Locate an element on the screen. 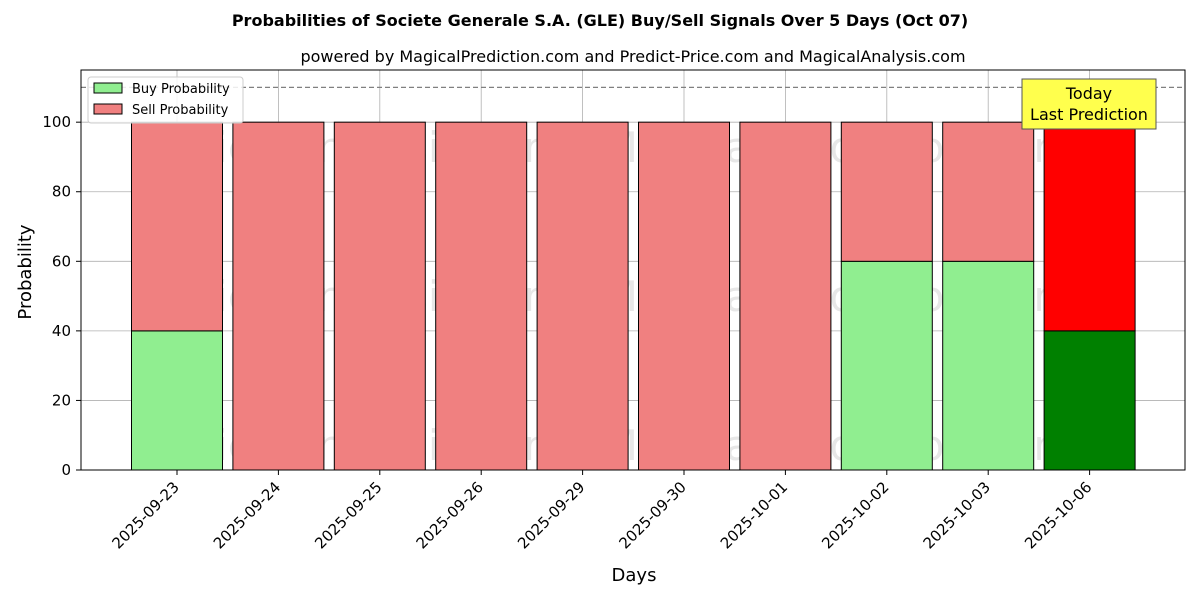 This screenshot has width=1200, height=600. legend-box is located at coordinates (165, 100).